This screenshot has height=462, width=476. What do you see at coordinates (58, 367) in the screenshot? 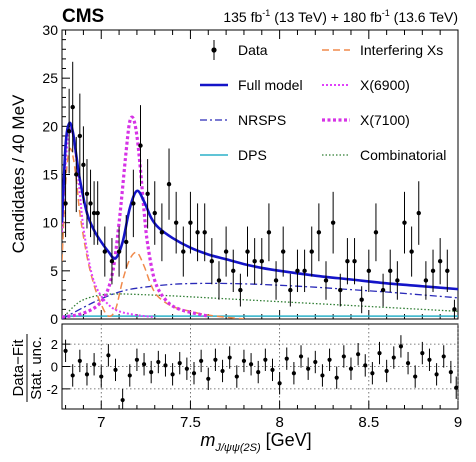
I see `ratio-y-axis: -2 0 2` at bounding box center [58, 367].